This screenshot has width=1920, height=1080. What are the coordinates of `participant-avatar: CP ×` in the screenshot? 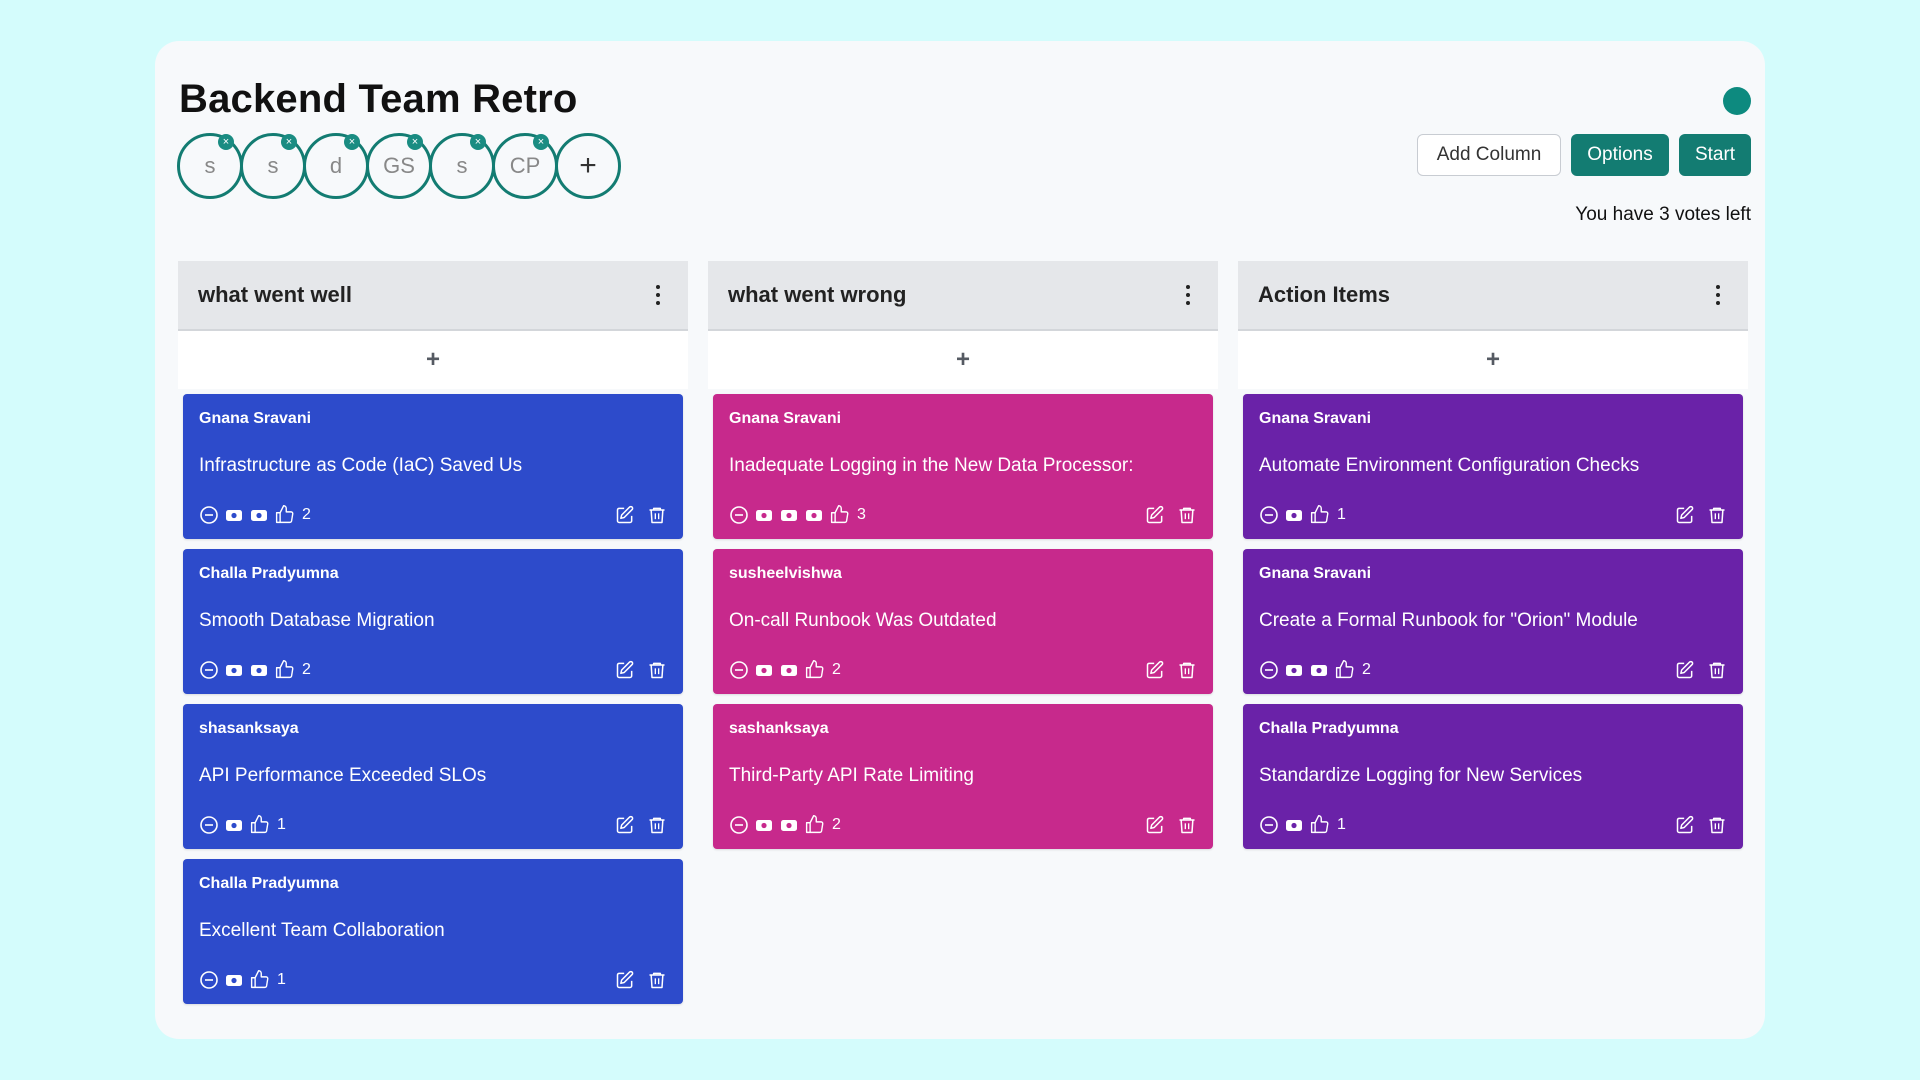 It's located at (525, 166).